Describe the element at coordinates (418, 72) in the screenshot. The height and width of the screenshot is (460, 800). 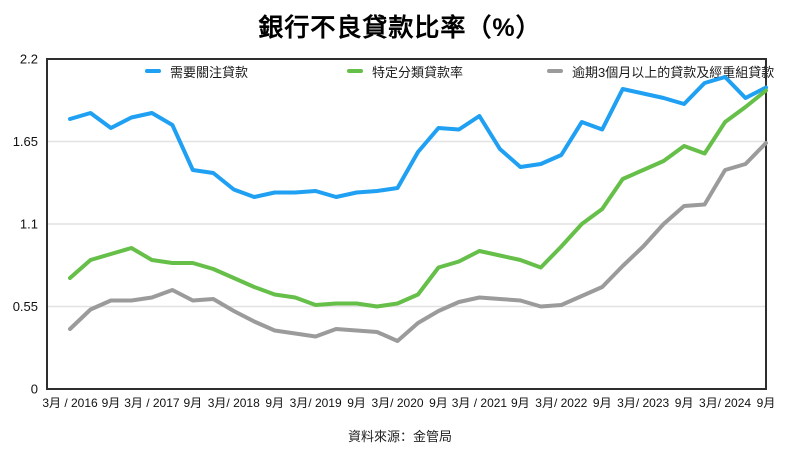
I see `legend-label: 特定分類貸款率` at that location.